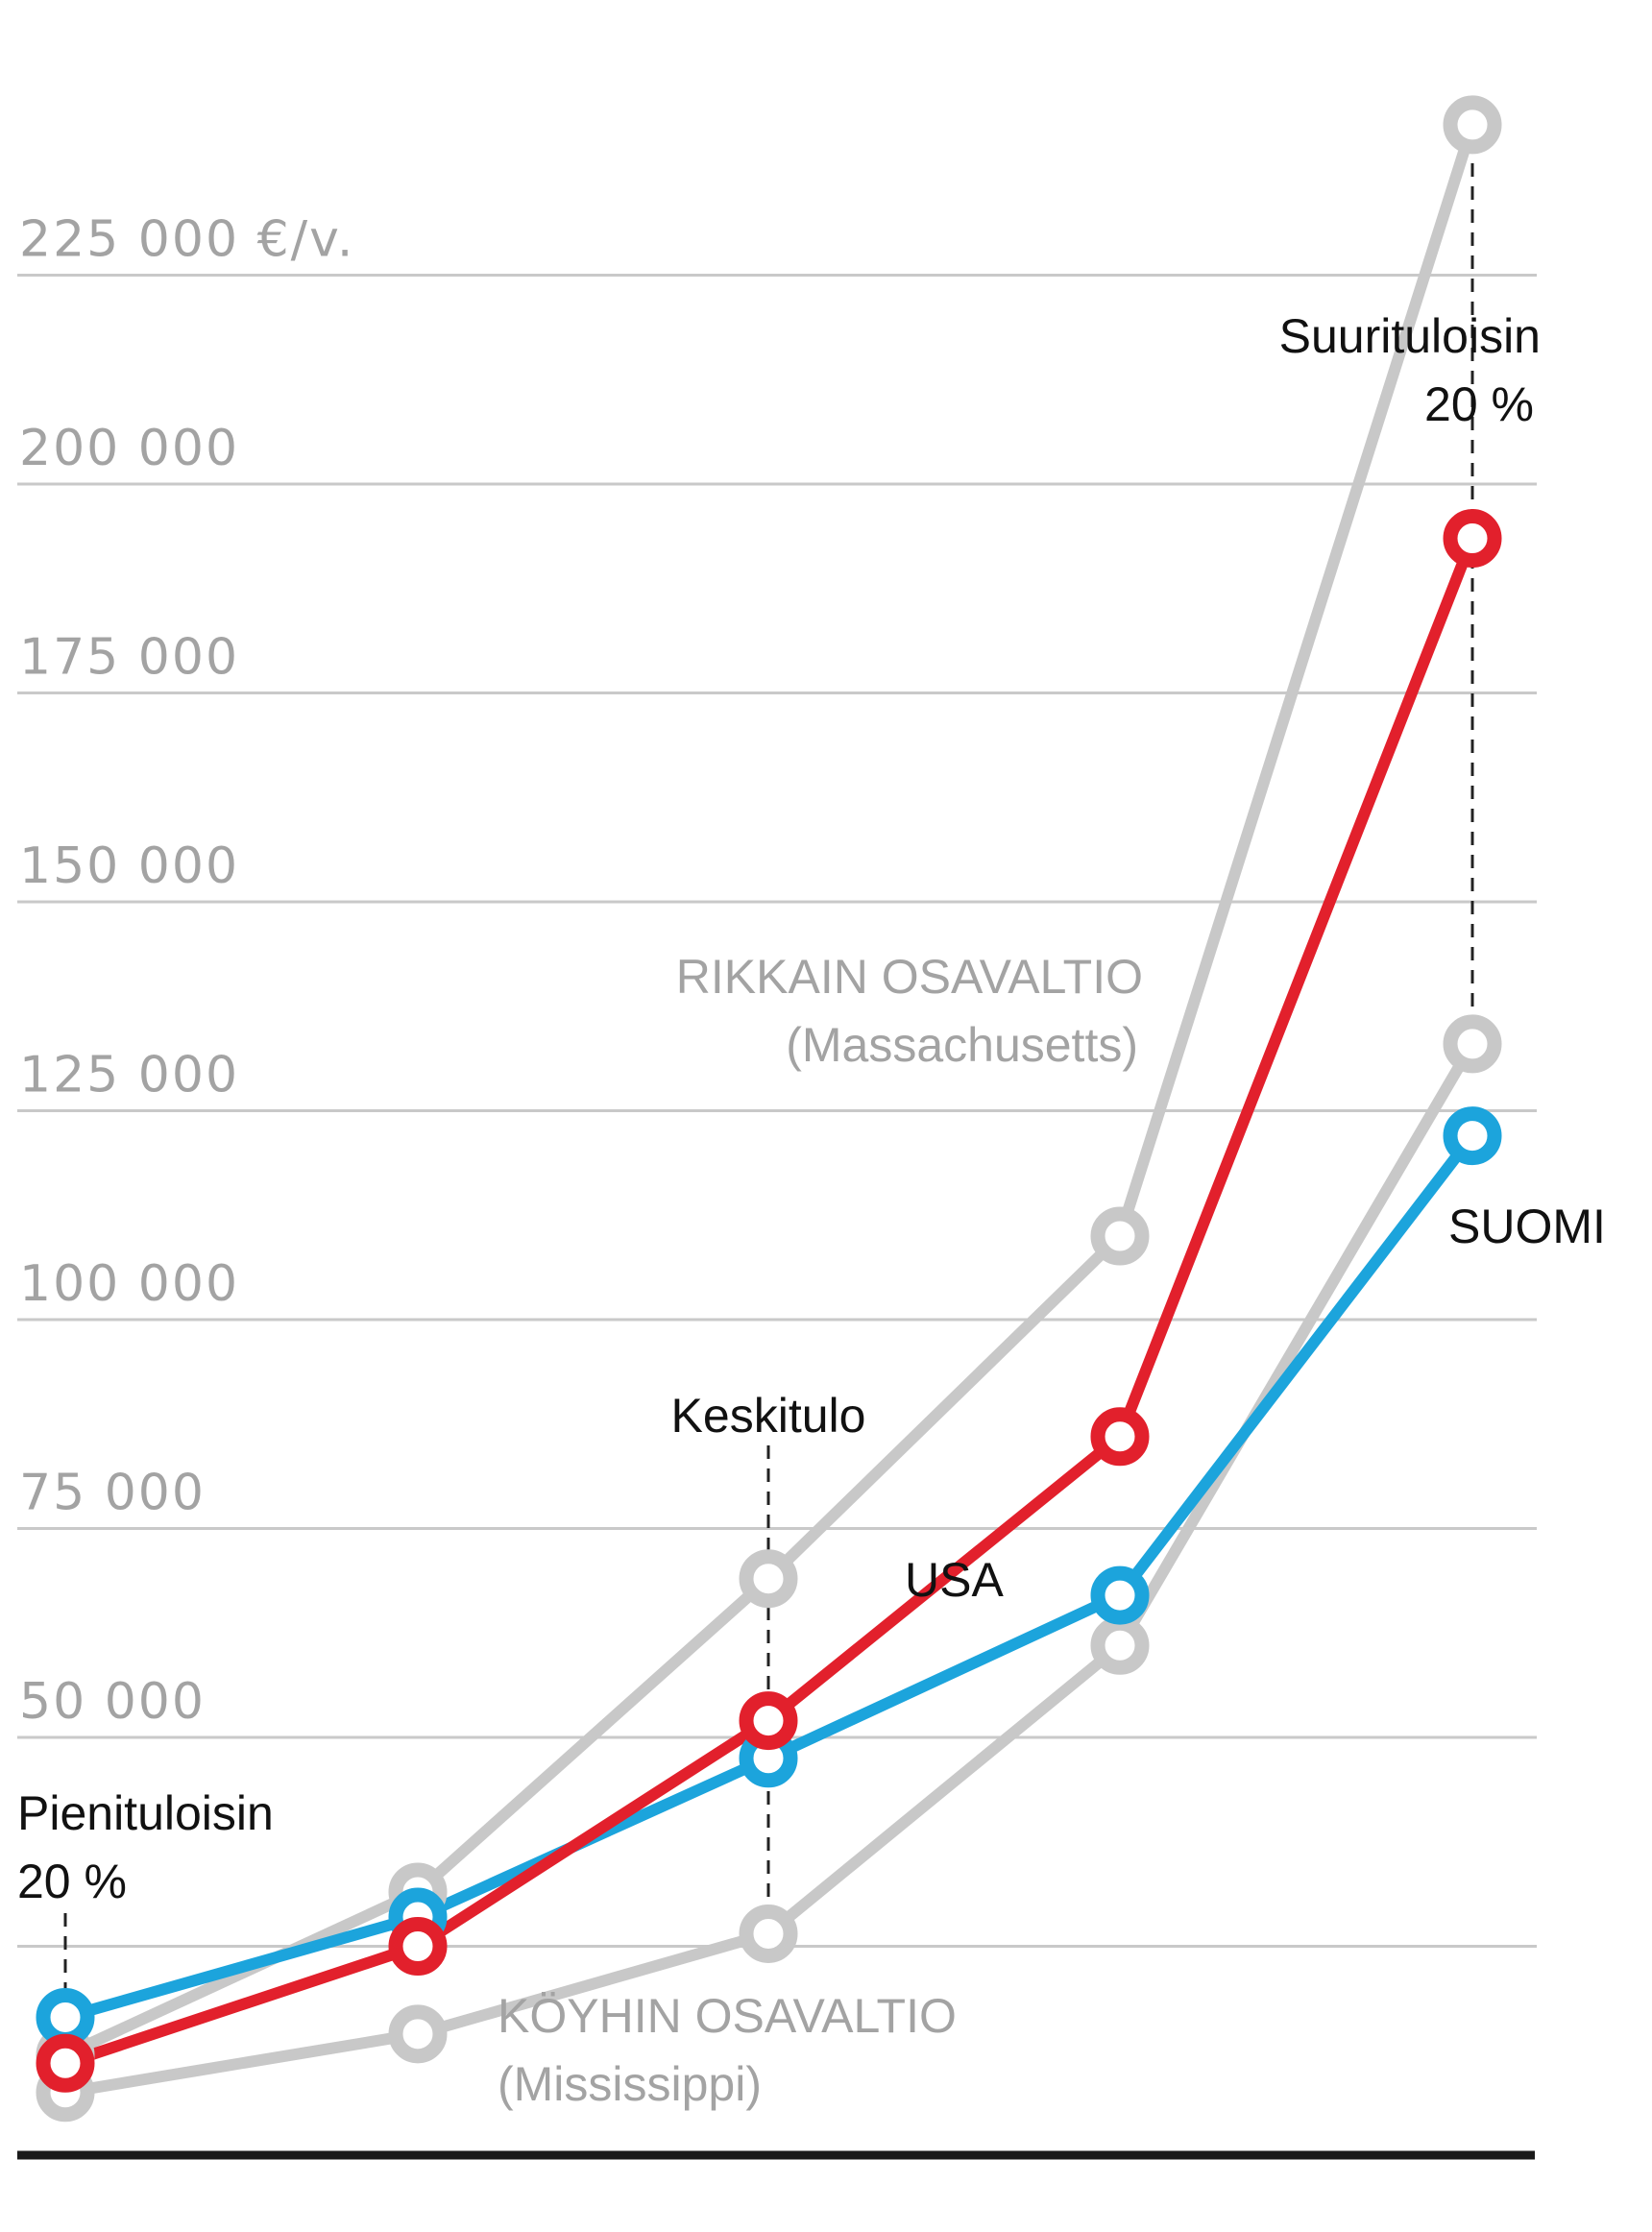  What do you see at coordinates (727, 2016) in the screenshot?
I see `label-poorest-state: KÖYHIN OSAVALTIO` at bounding box center [727, 2016].